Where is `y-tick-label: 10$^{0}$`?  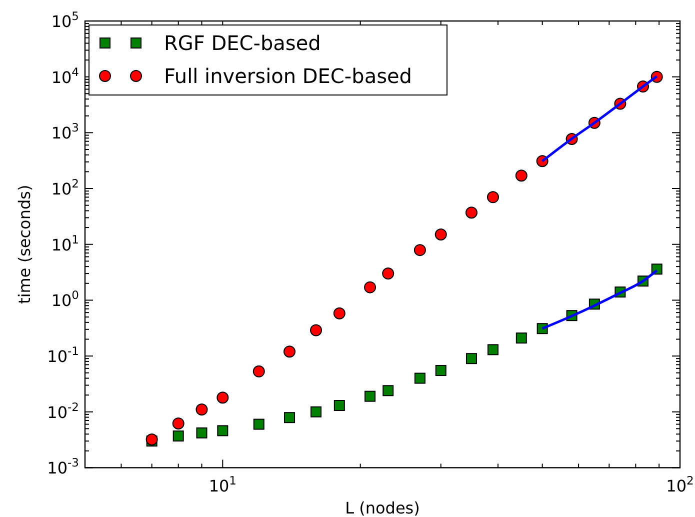
y-tick-label: 10$^{0}$ is located at coordinates (65, 299).